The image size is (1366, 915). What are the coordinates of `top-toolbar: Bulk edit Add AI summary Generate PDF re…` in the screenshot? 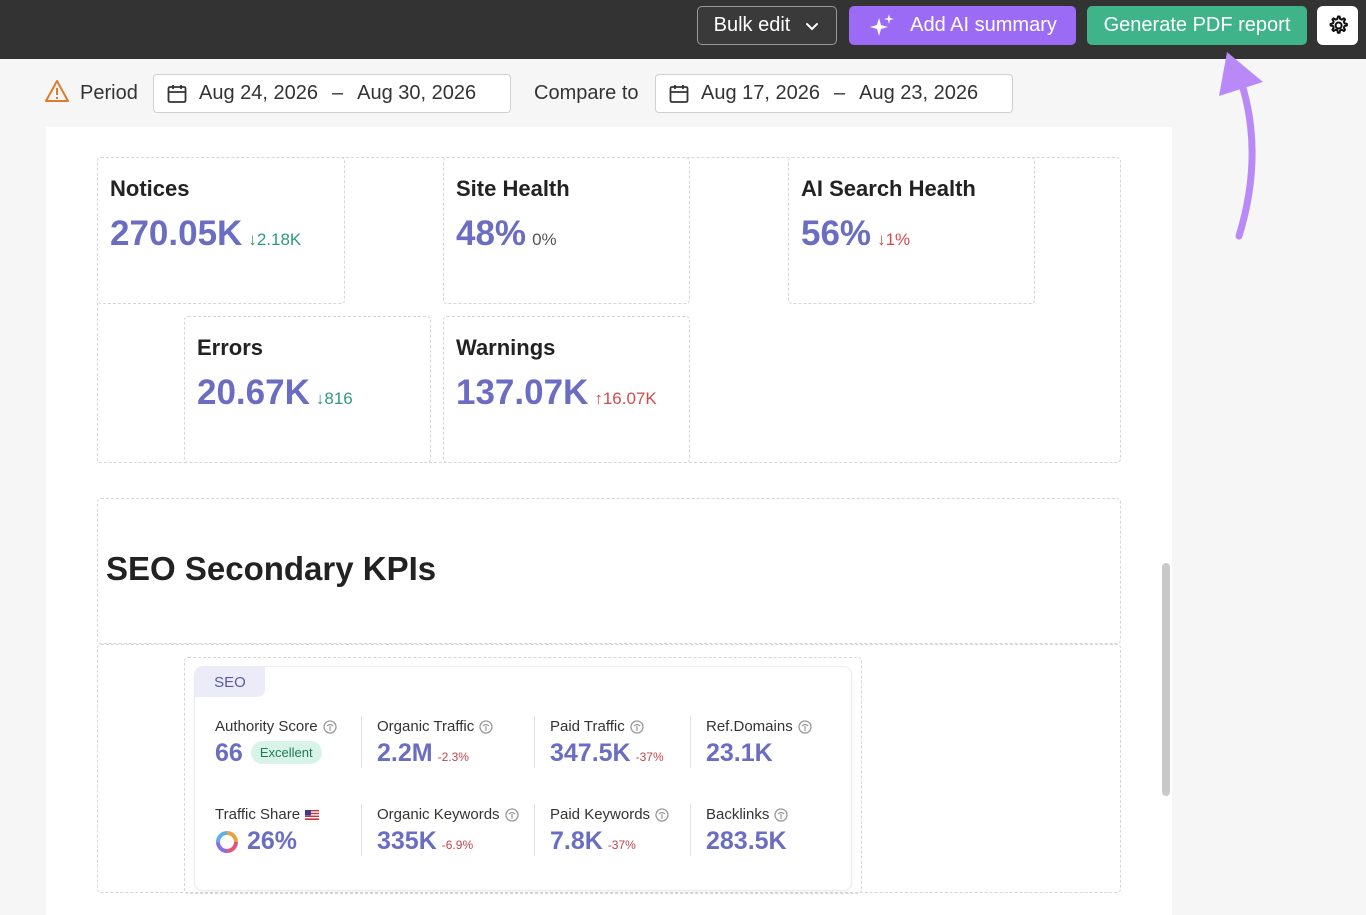 It's located at (683, 29).